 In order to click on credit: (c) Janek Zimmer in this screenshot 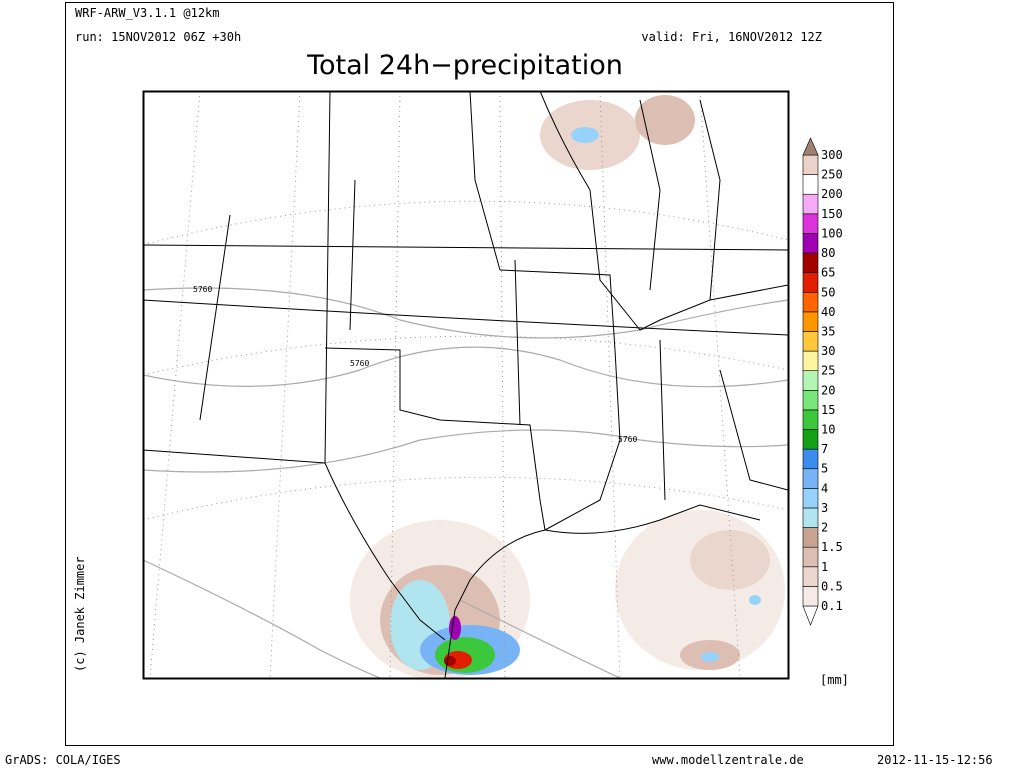, I will do `click(80, 614)`.